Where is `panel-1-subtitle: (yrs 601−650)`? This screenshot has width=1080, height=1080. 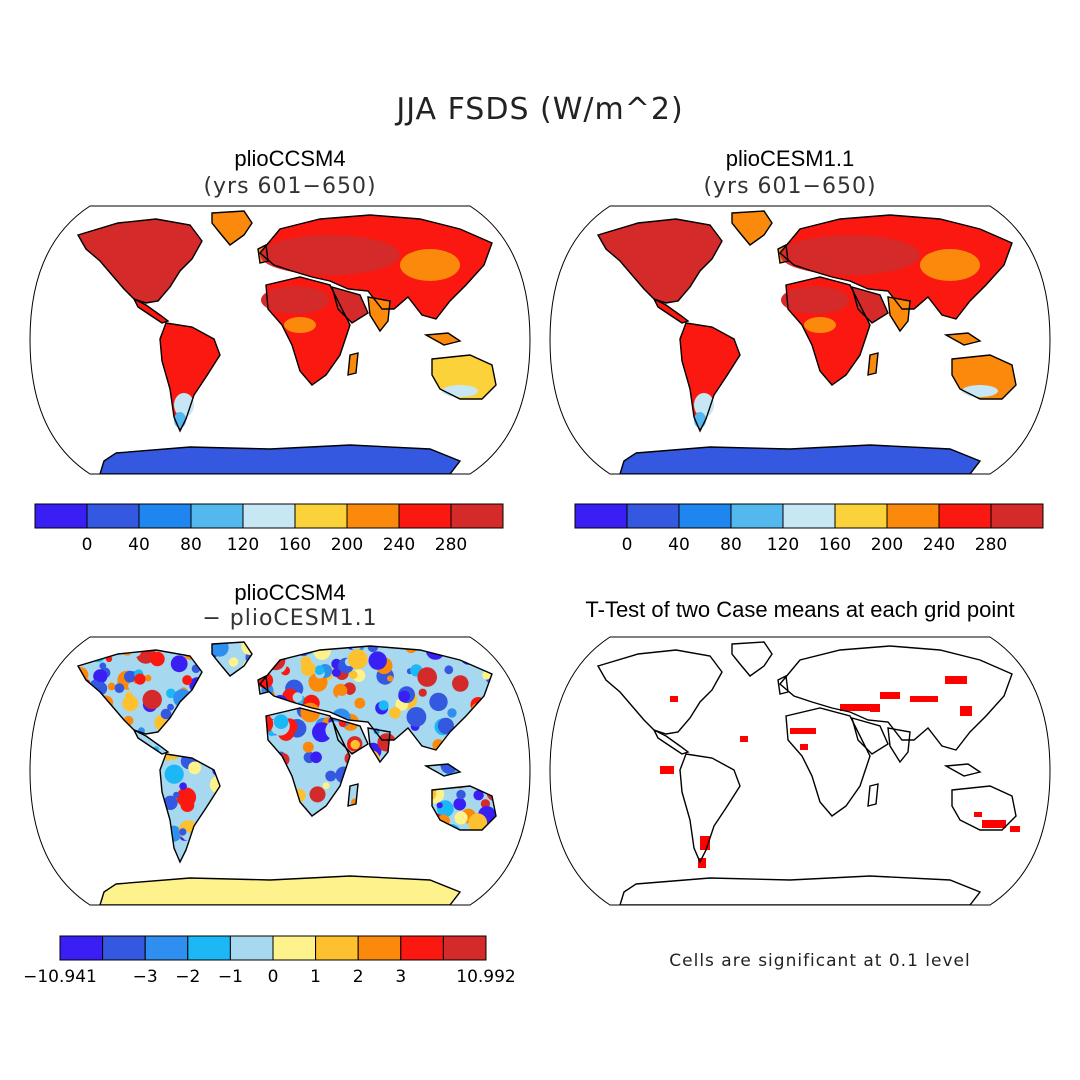
panel-1-subtitle: (yrs 601−650) is located at coordinates (290, 186).